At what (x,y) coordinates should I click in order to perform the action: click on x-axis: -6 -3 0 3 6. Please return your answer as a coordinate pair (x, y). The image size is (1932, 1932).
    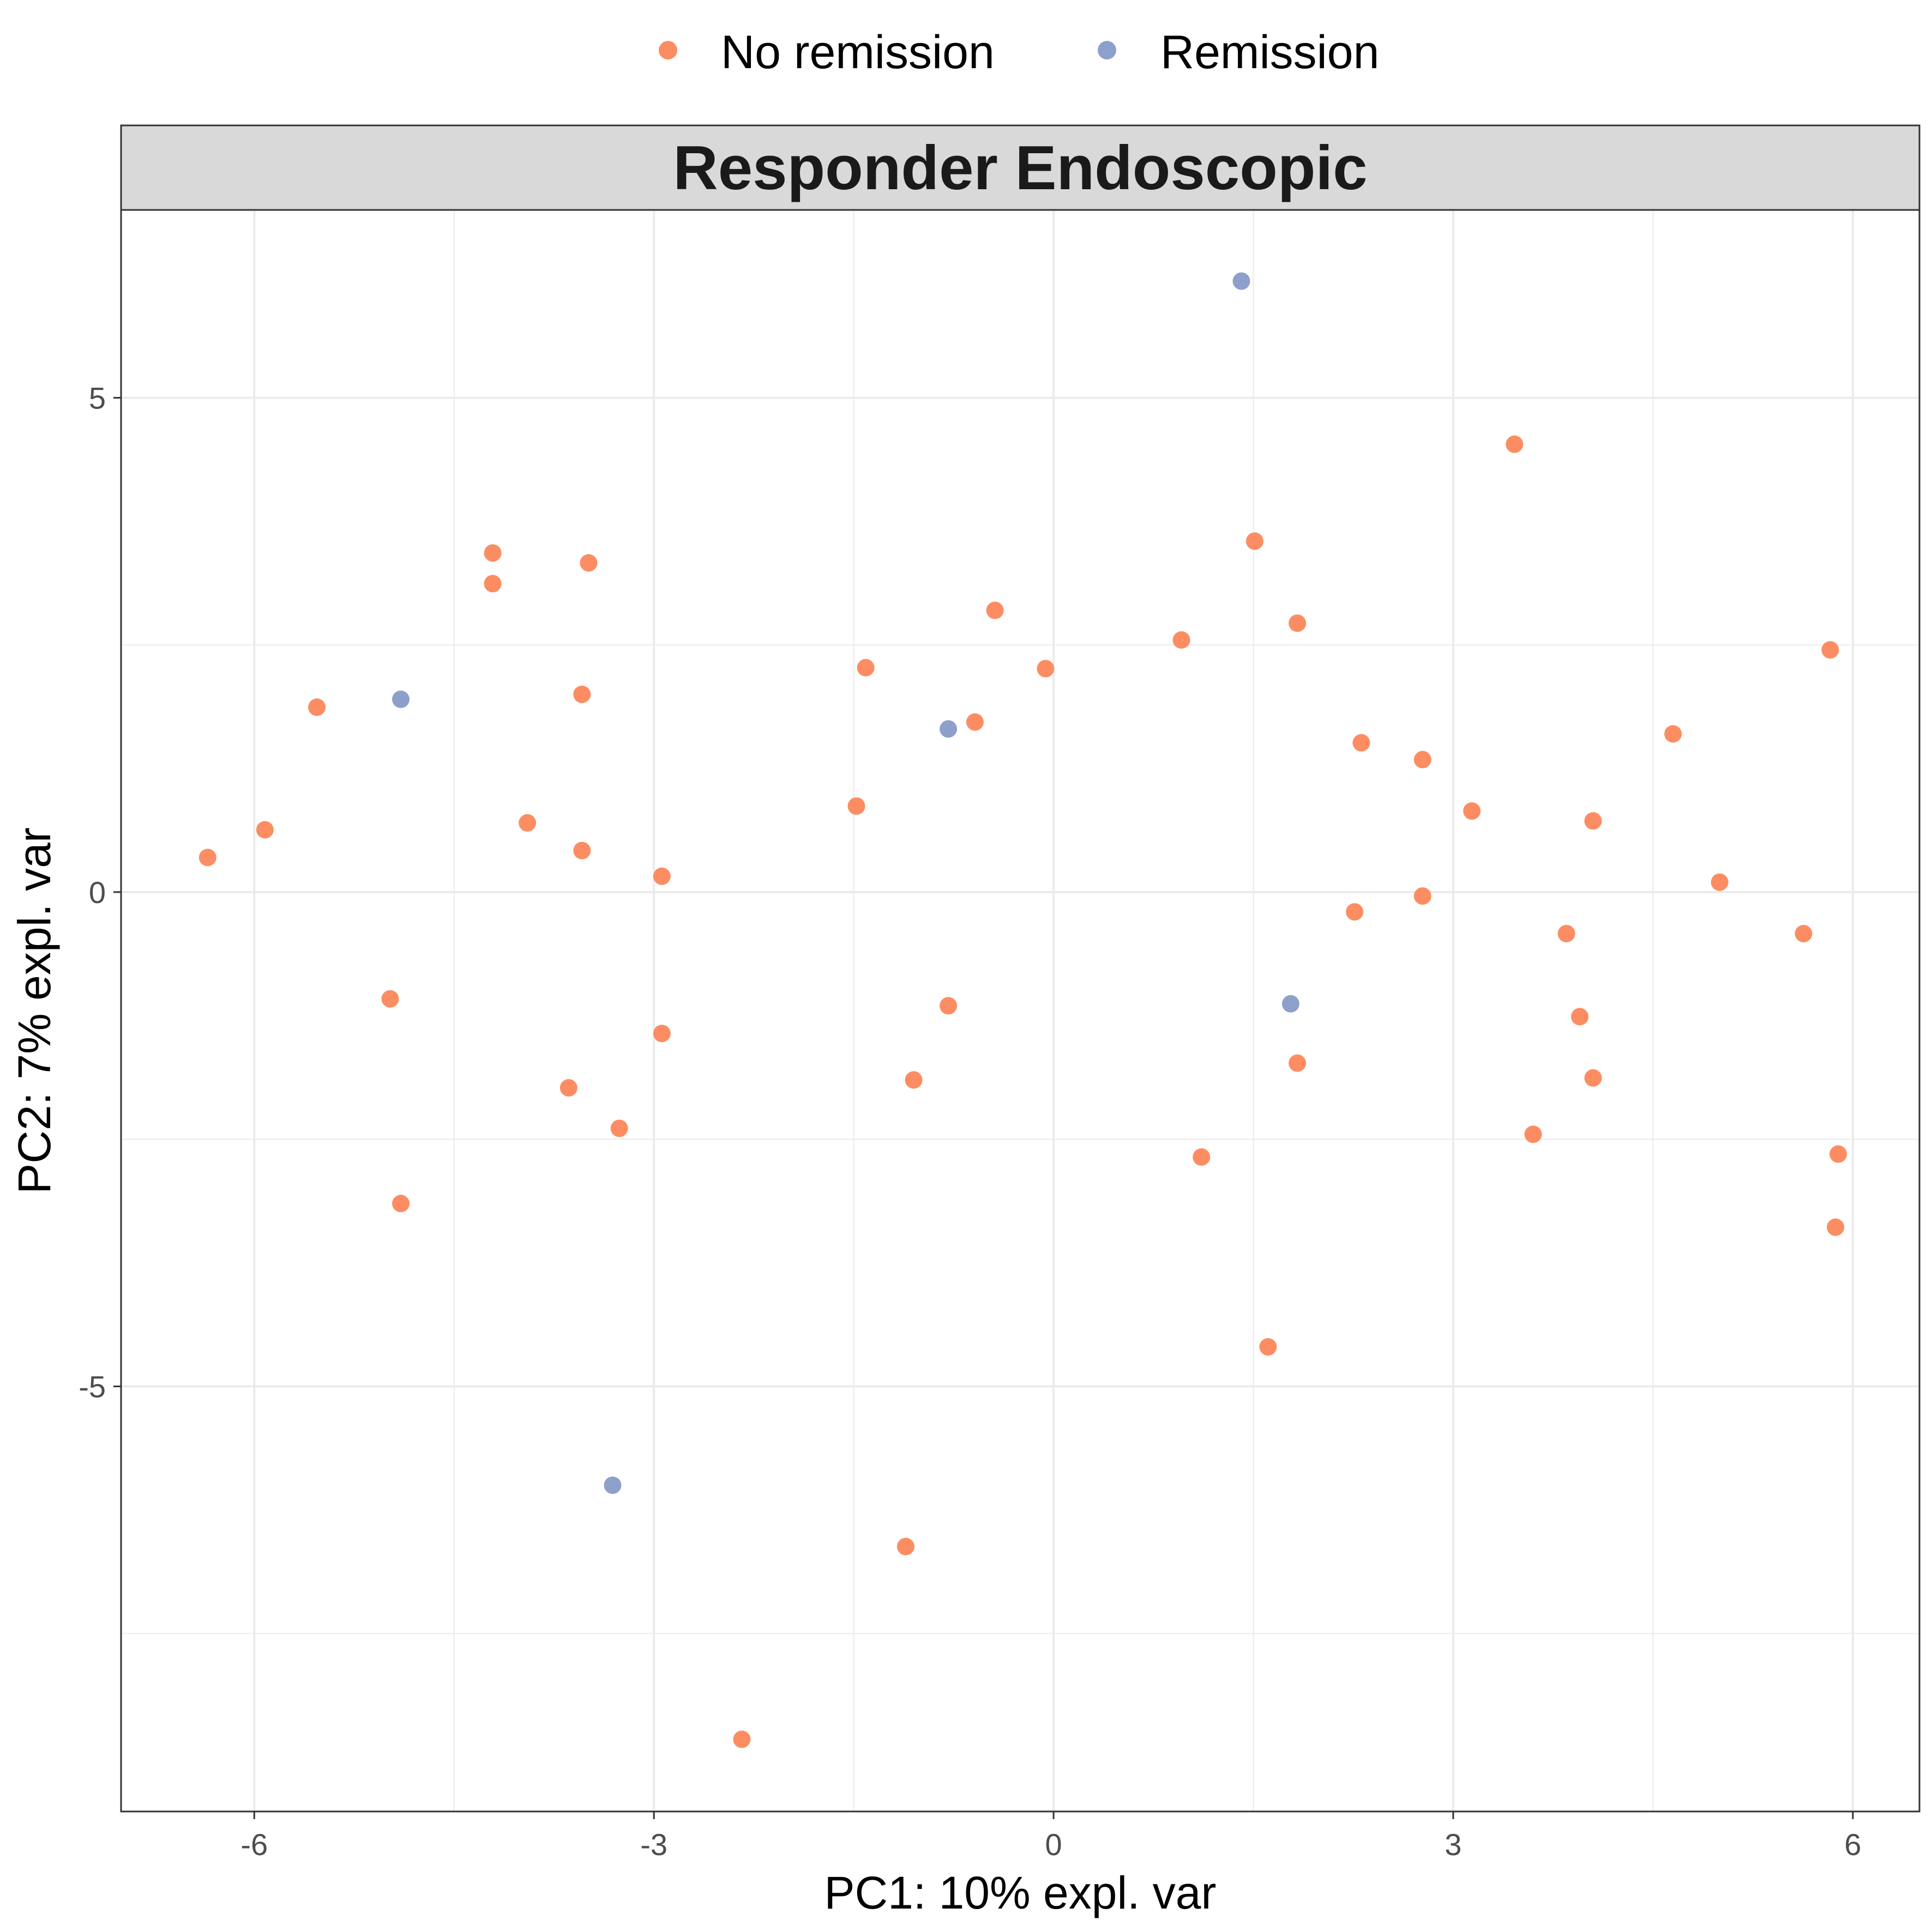
    Looking at the image, I should click on (1050, 1836).